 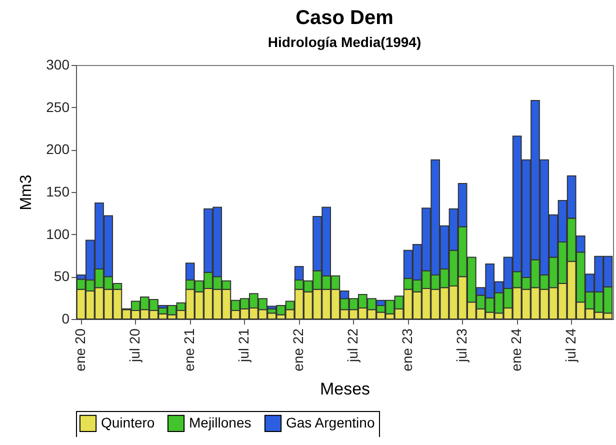 I want to click on y-tick-label: 250, so click(x=58, y=106).